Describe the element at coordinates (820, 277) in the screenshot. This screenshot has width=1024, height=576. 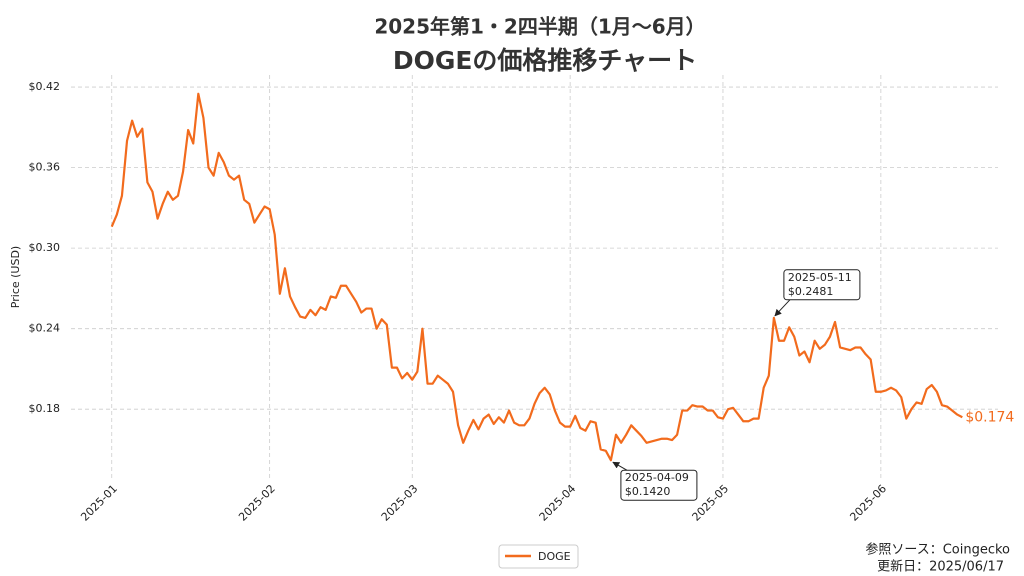
I see `annotation-date: 2025-05-11` at that location.